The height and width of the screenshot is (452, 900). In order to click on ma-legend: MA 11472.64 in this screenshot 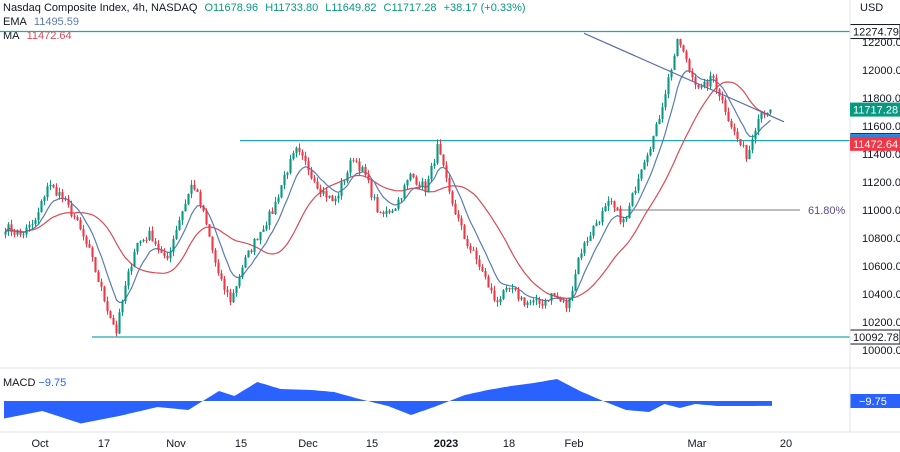, I will do `click(39, 36)`.